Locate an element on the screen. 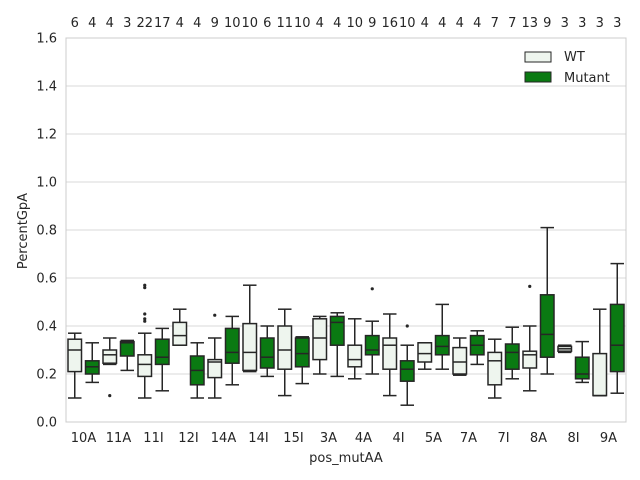 This screenshot has height=480, width=640. box-wt-4A is located at coordinates (355, 349).